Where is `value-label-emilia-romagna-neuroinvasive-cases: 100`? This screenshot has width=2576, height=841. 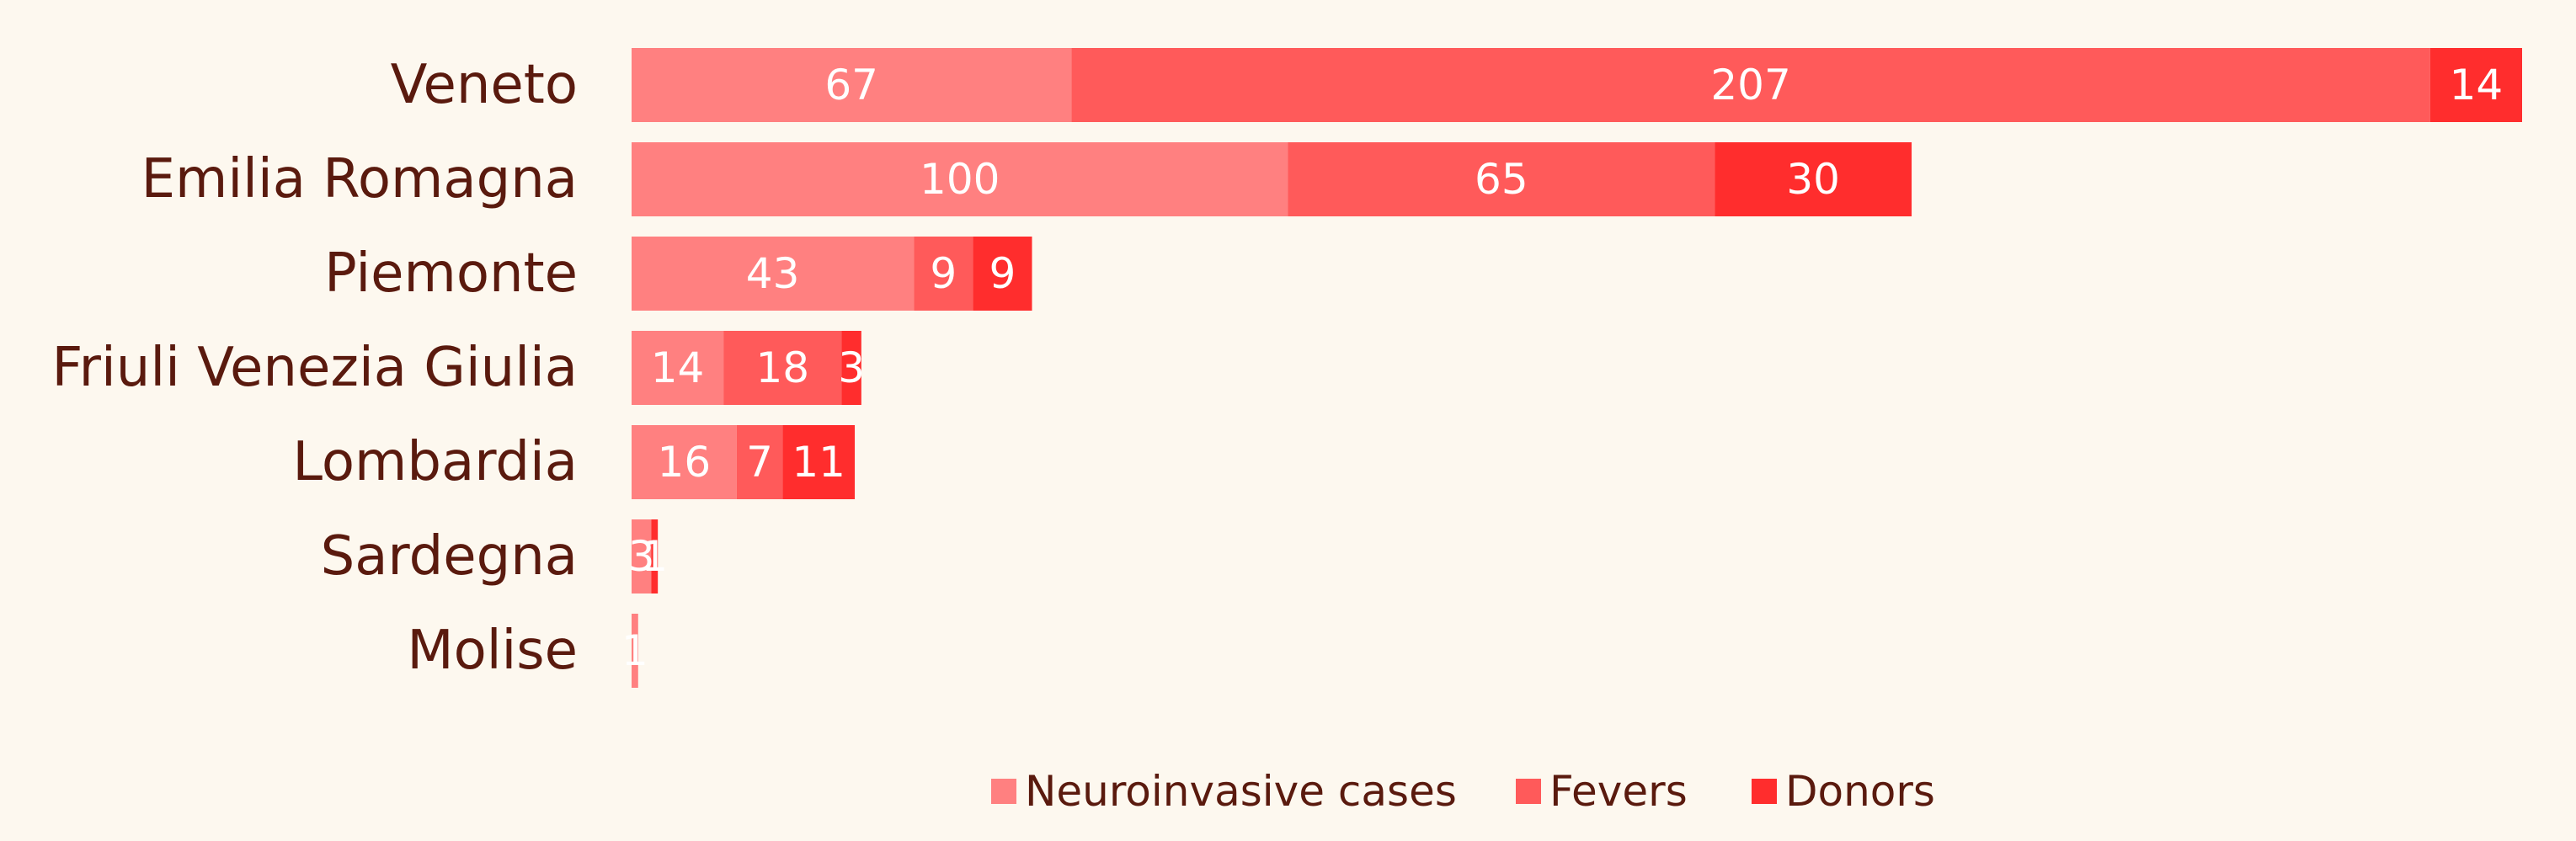
value-label-emilia-romagna-neuroinvasive-cases: 100 is located at coordinates (960, 179).